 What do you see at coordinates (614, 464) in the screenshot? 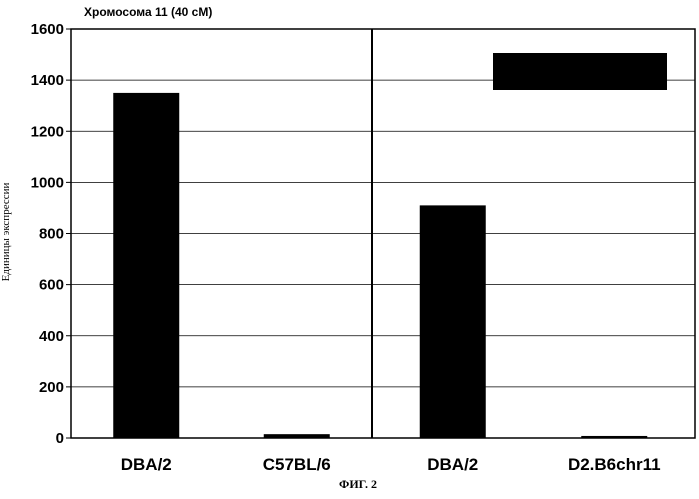
I see `x-category-label: D2.B6chr11` at bounding box center [614, 464].